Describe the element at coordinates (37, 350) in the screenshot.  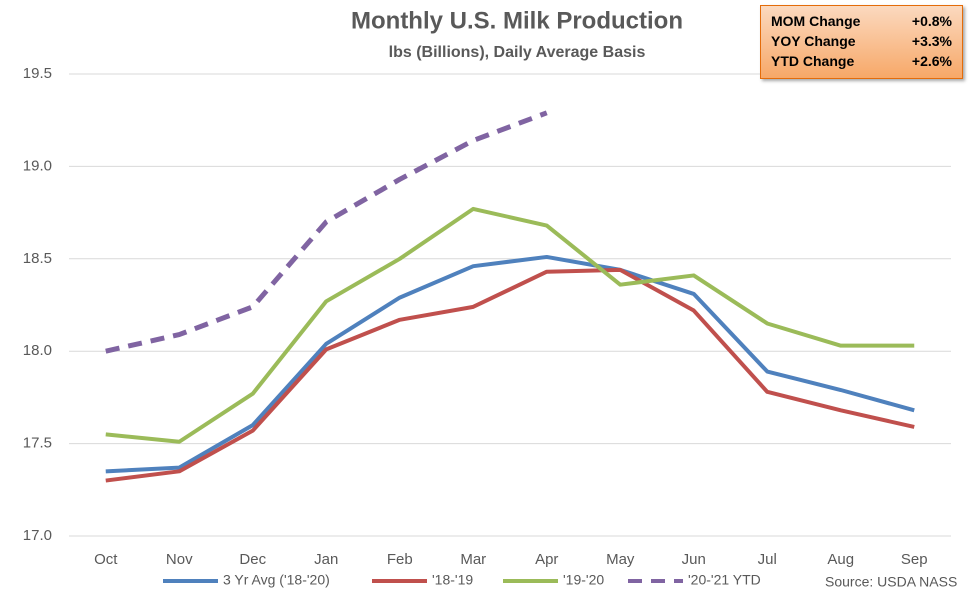
I see `y-tick-label: 18.0` at that location.